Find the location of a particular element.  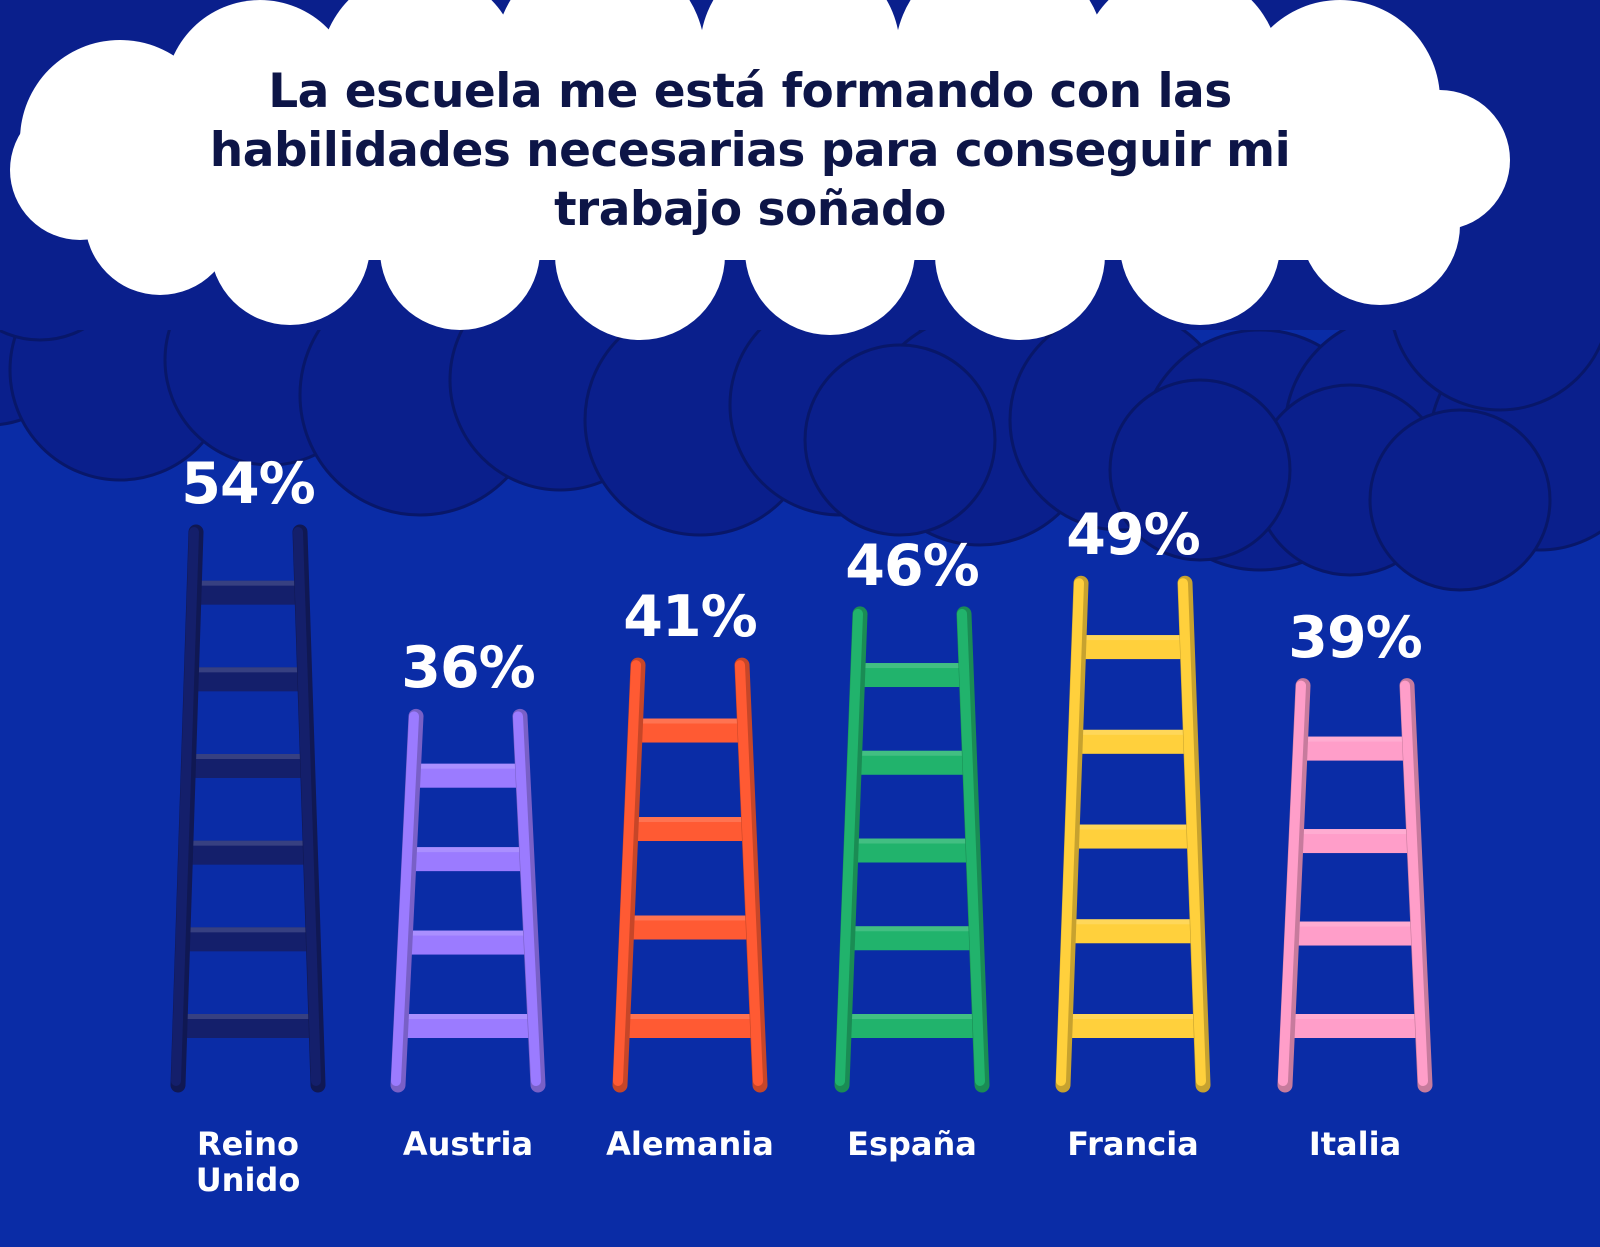

value-label: 39% is located at coordinates (1355, 637).